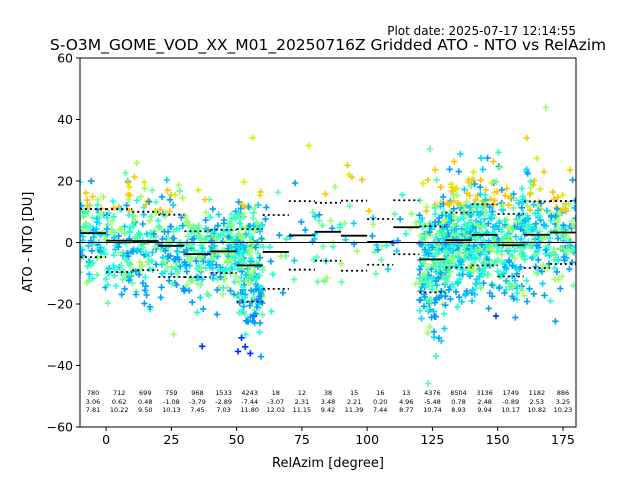  Describe the element at coordinates (302, 439) in the screenshot. I see `x-tick-label: 75` at that location.